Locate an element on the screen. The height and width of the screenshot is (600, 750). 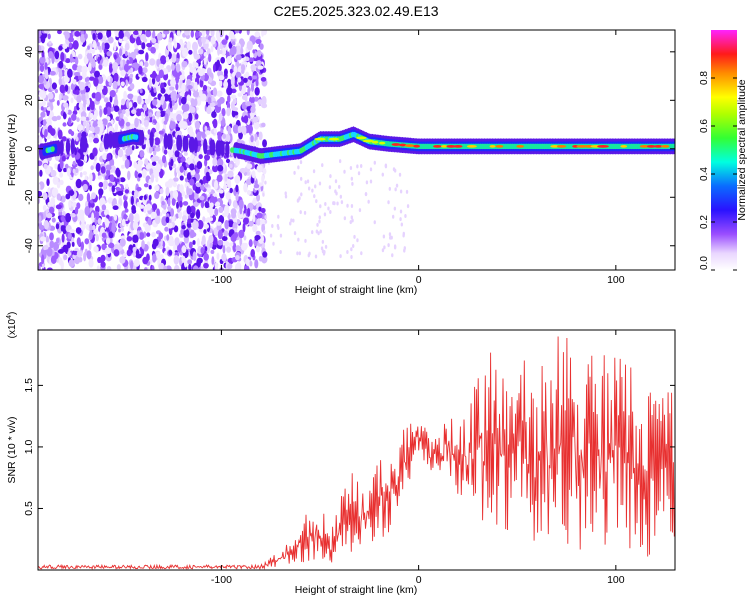
chart-title: C2E5.2025.323.02.49.E13 is located at coordinates (355, 11).